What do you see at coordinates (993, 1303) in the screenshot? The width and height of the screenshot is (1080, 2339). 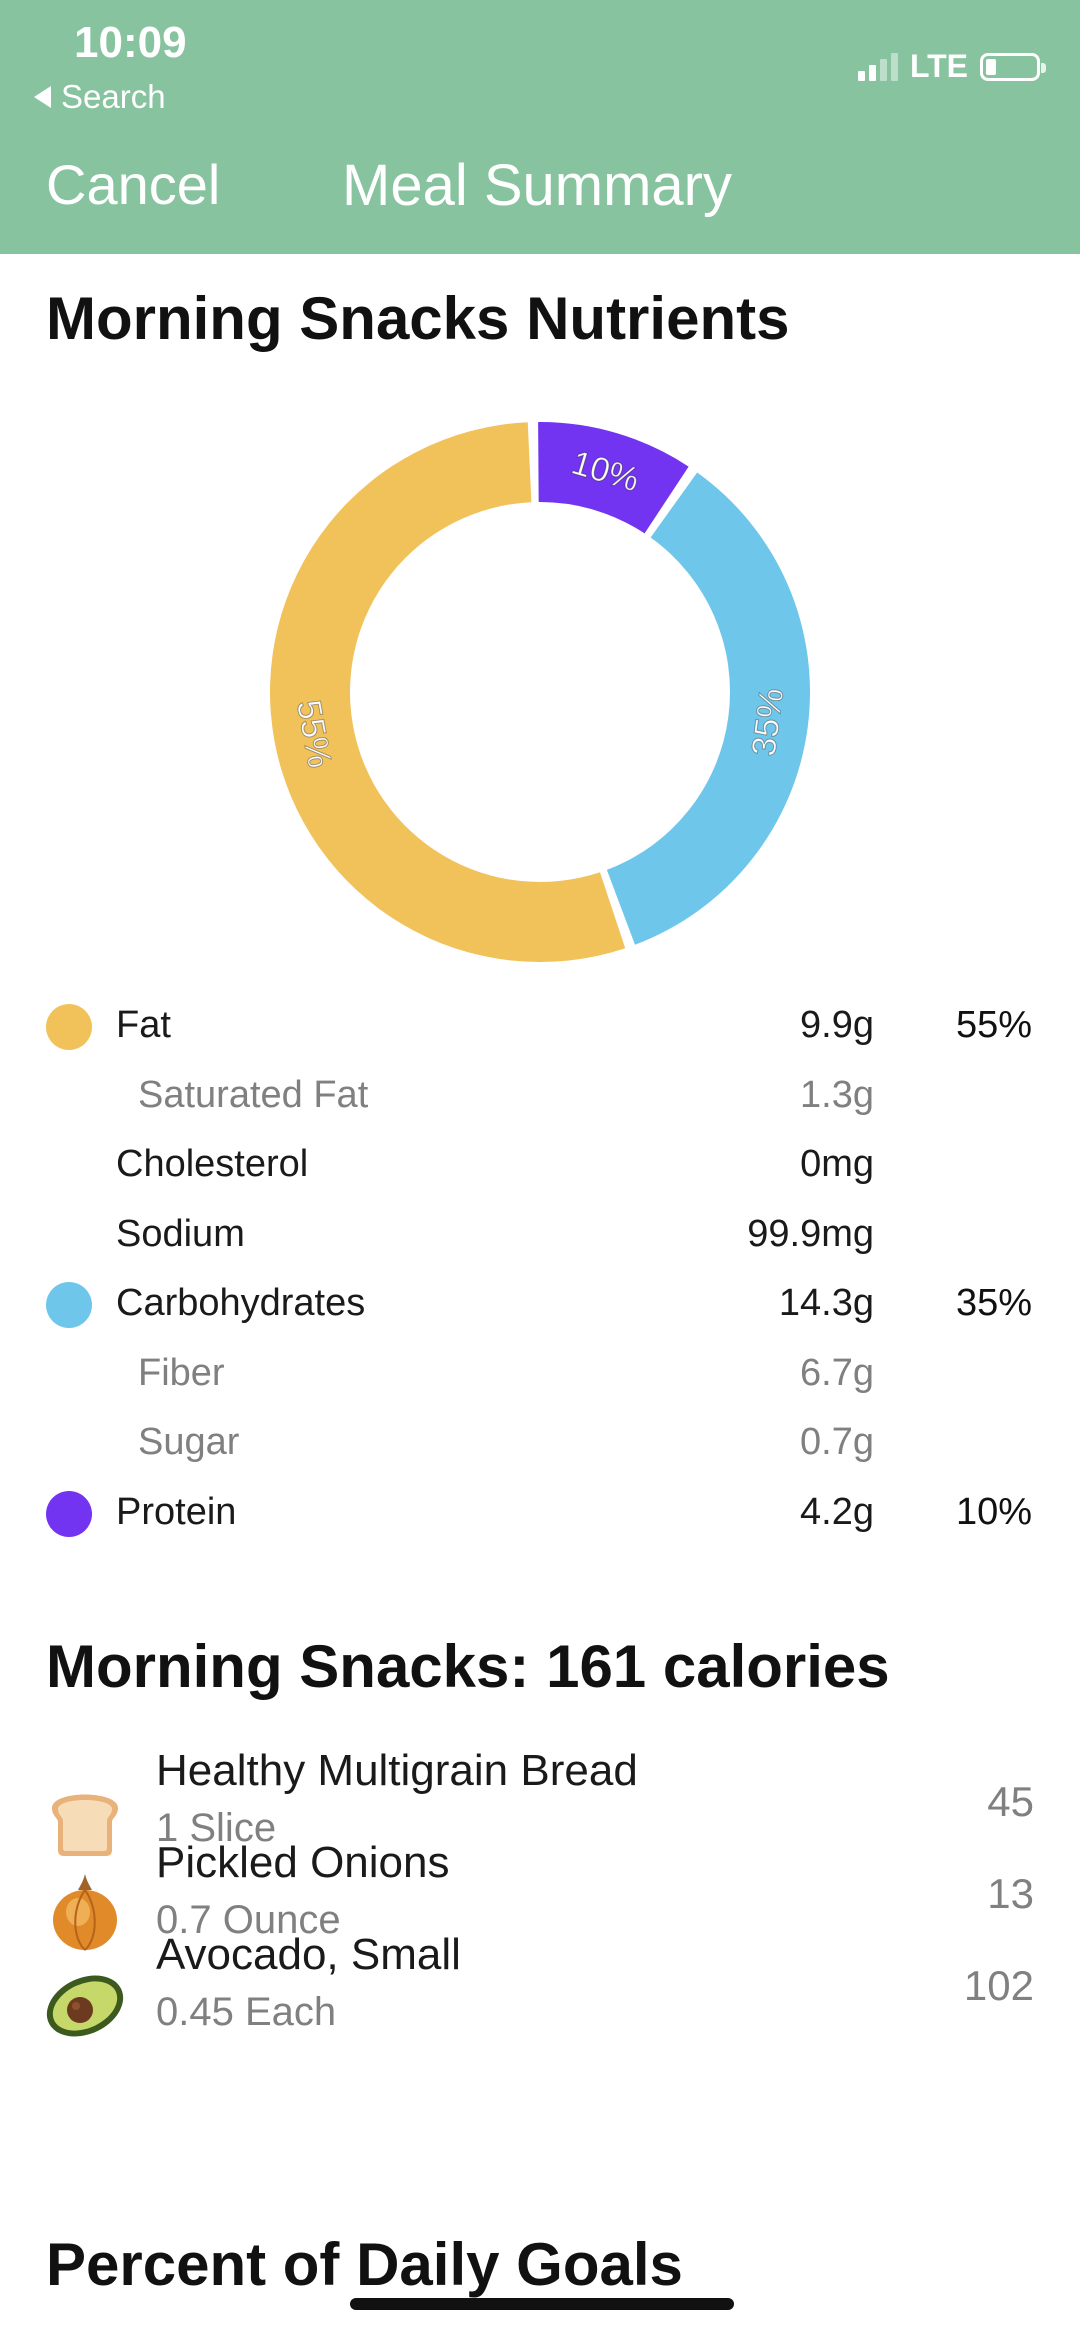 I see `nutrient-percent: 35%` at bounding box center [993, 1303].